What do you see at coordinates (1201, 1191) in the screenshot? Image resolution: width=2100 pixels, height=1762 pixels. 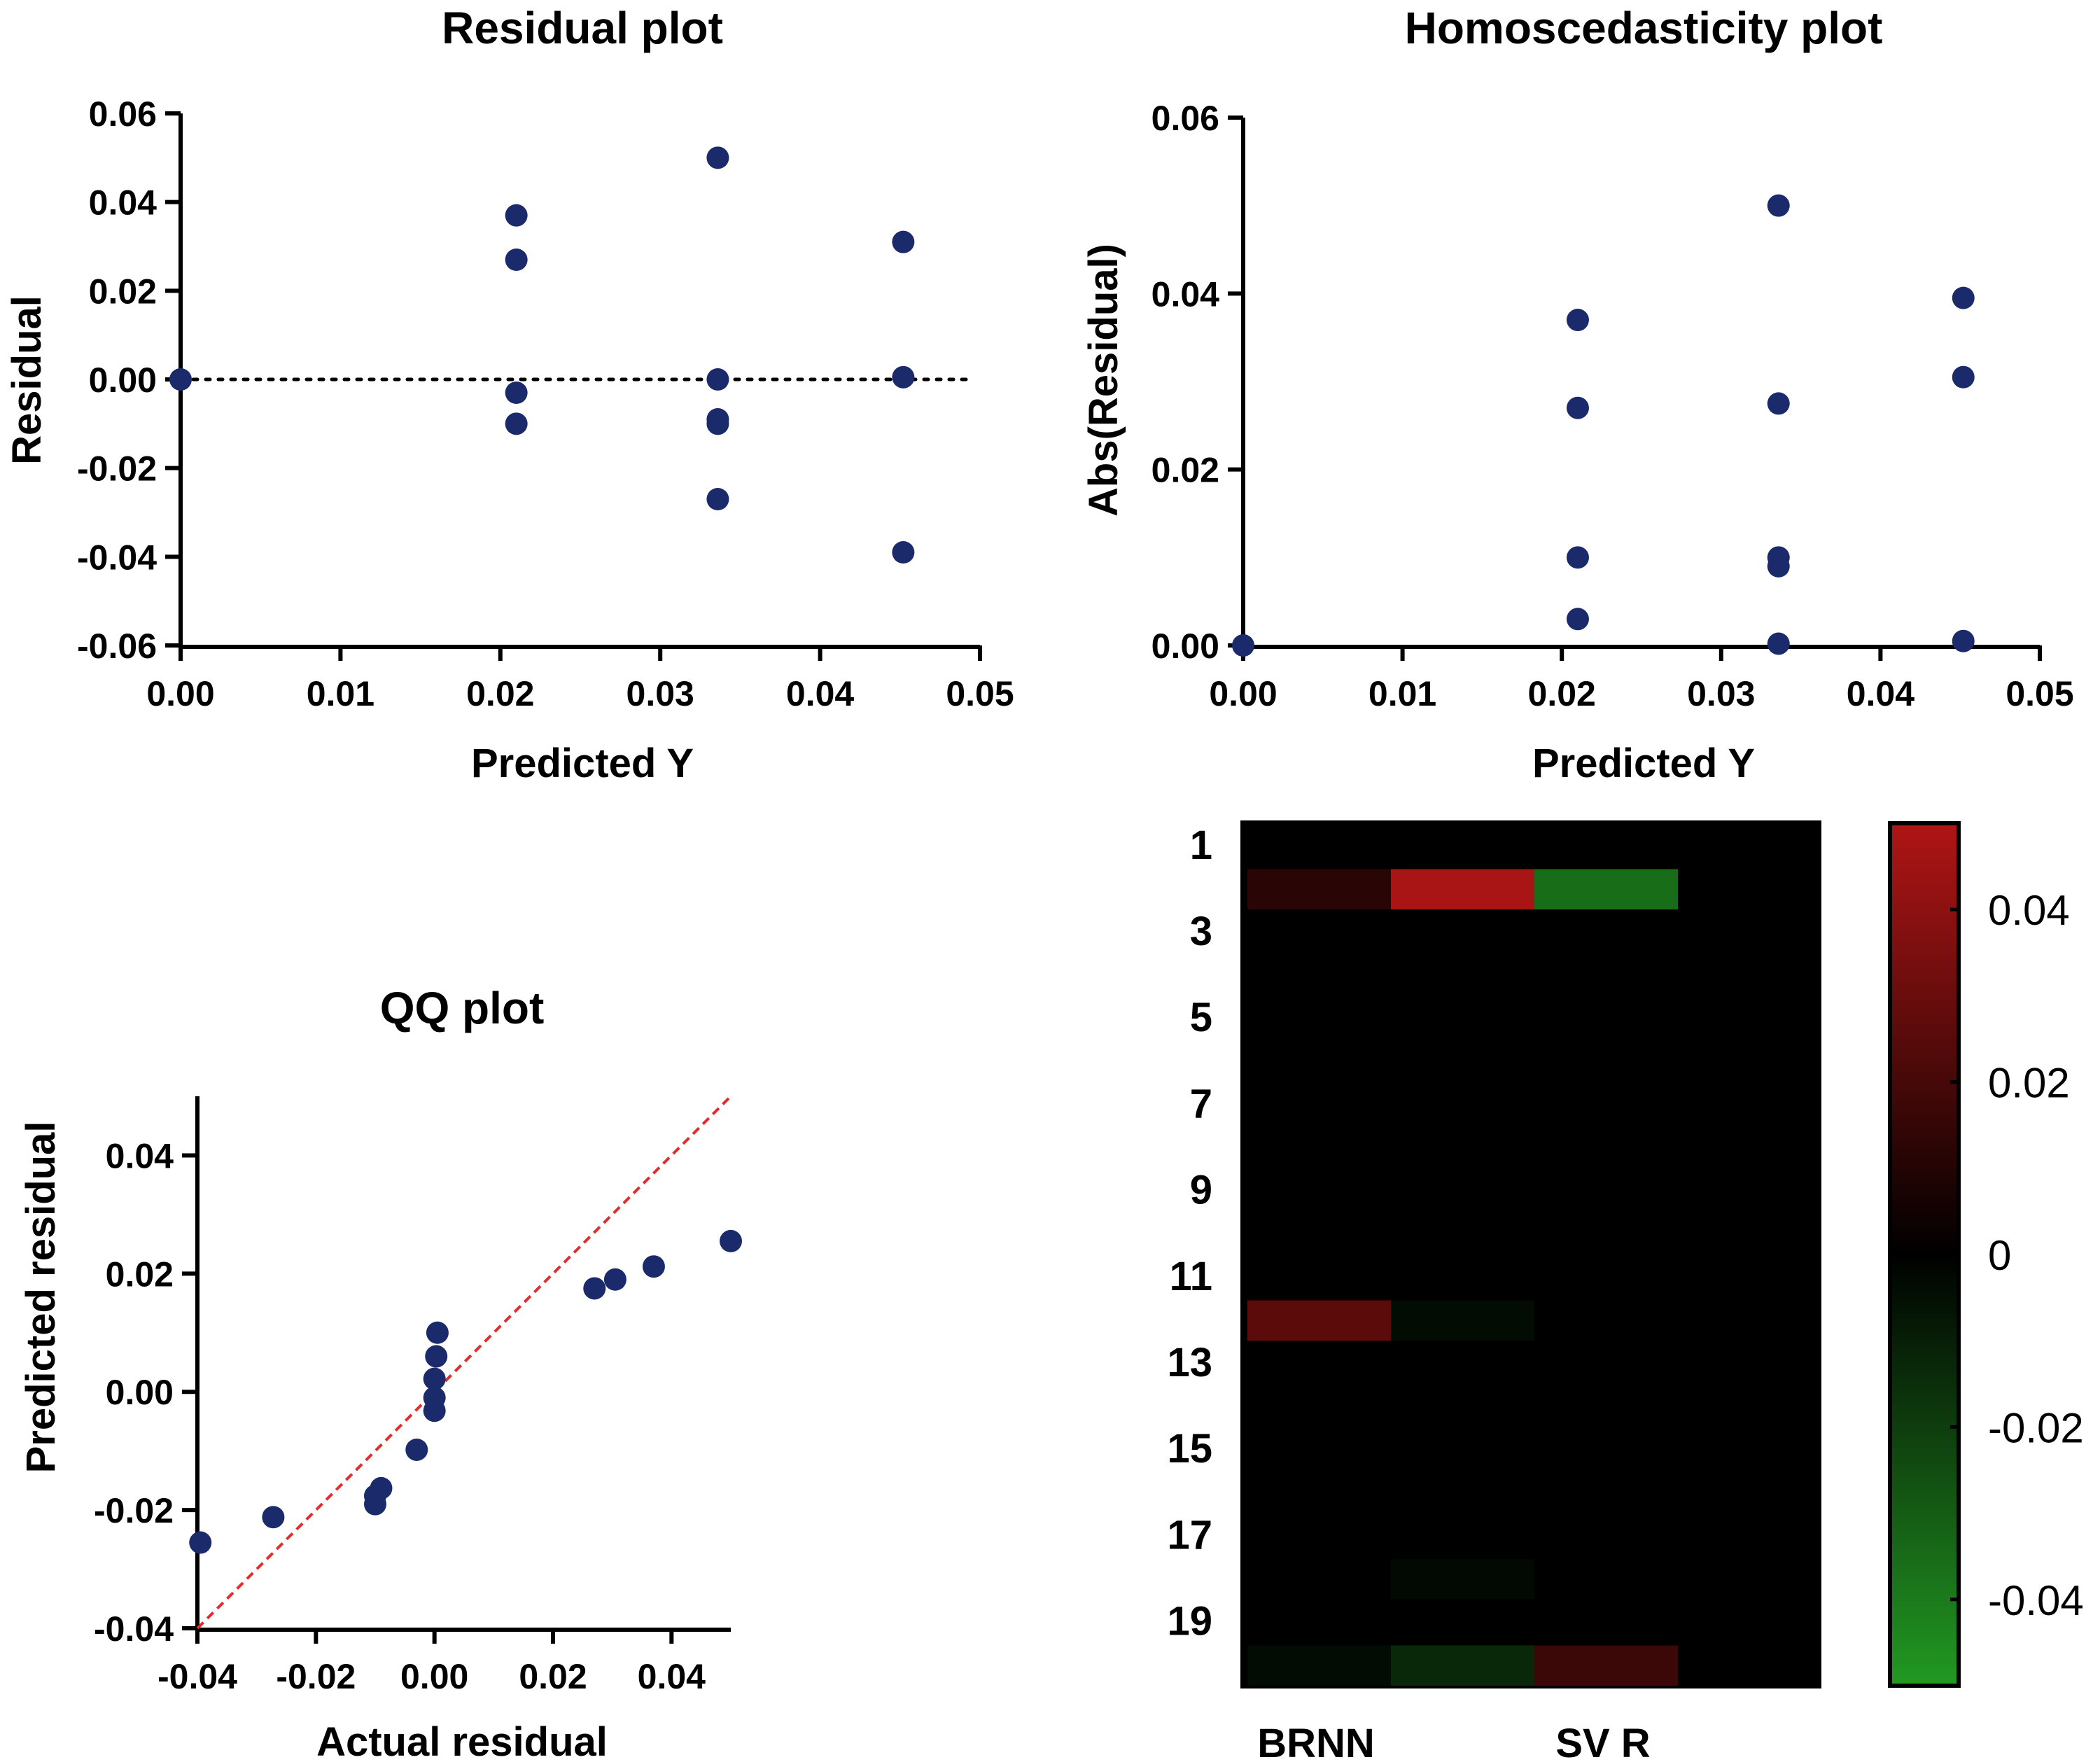 I see `heatmap-row-label: 9` at bounding box center [1201, 1191].